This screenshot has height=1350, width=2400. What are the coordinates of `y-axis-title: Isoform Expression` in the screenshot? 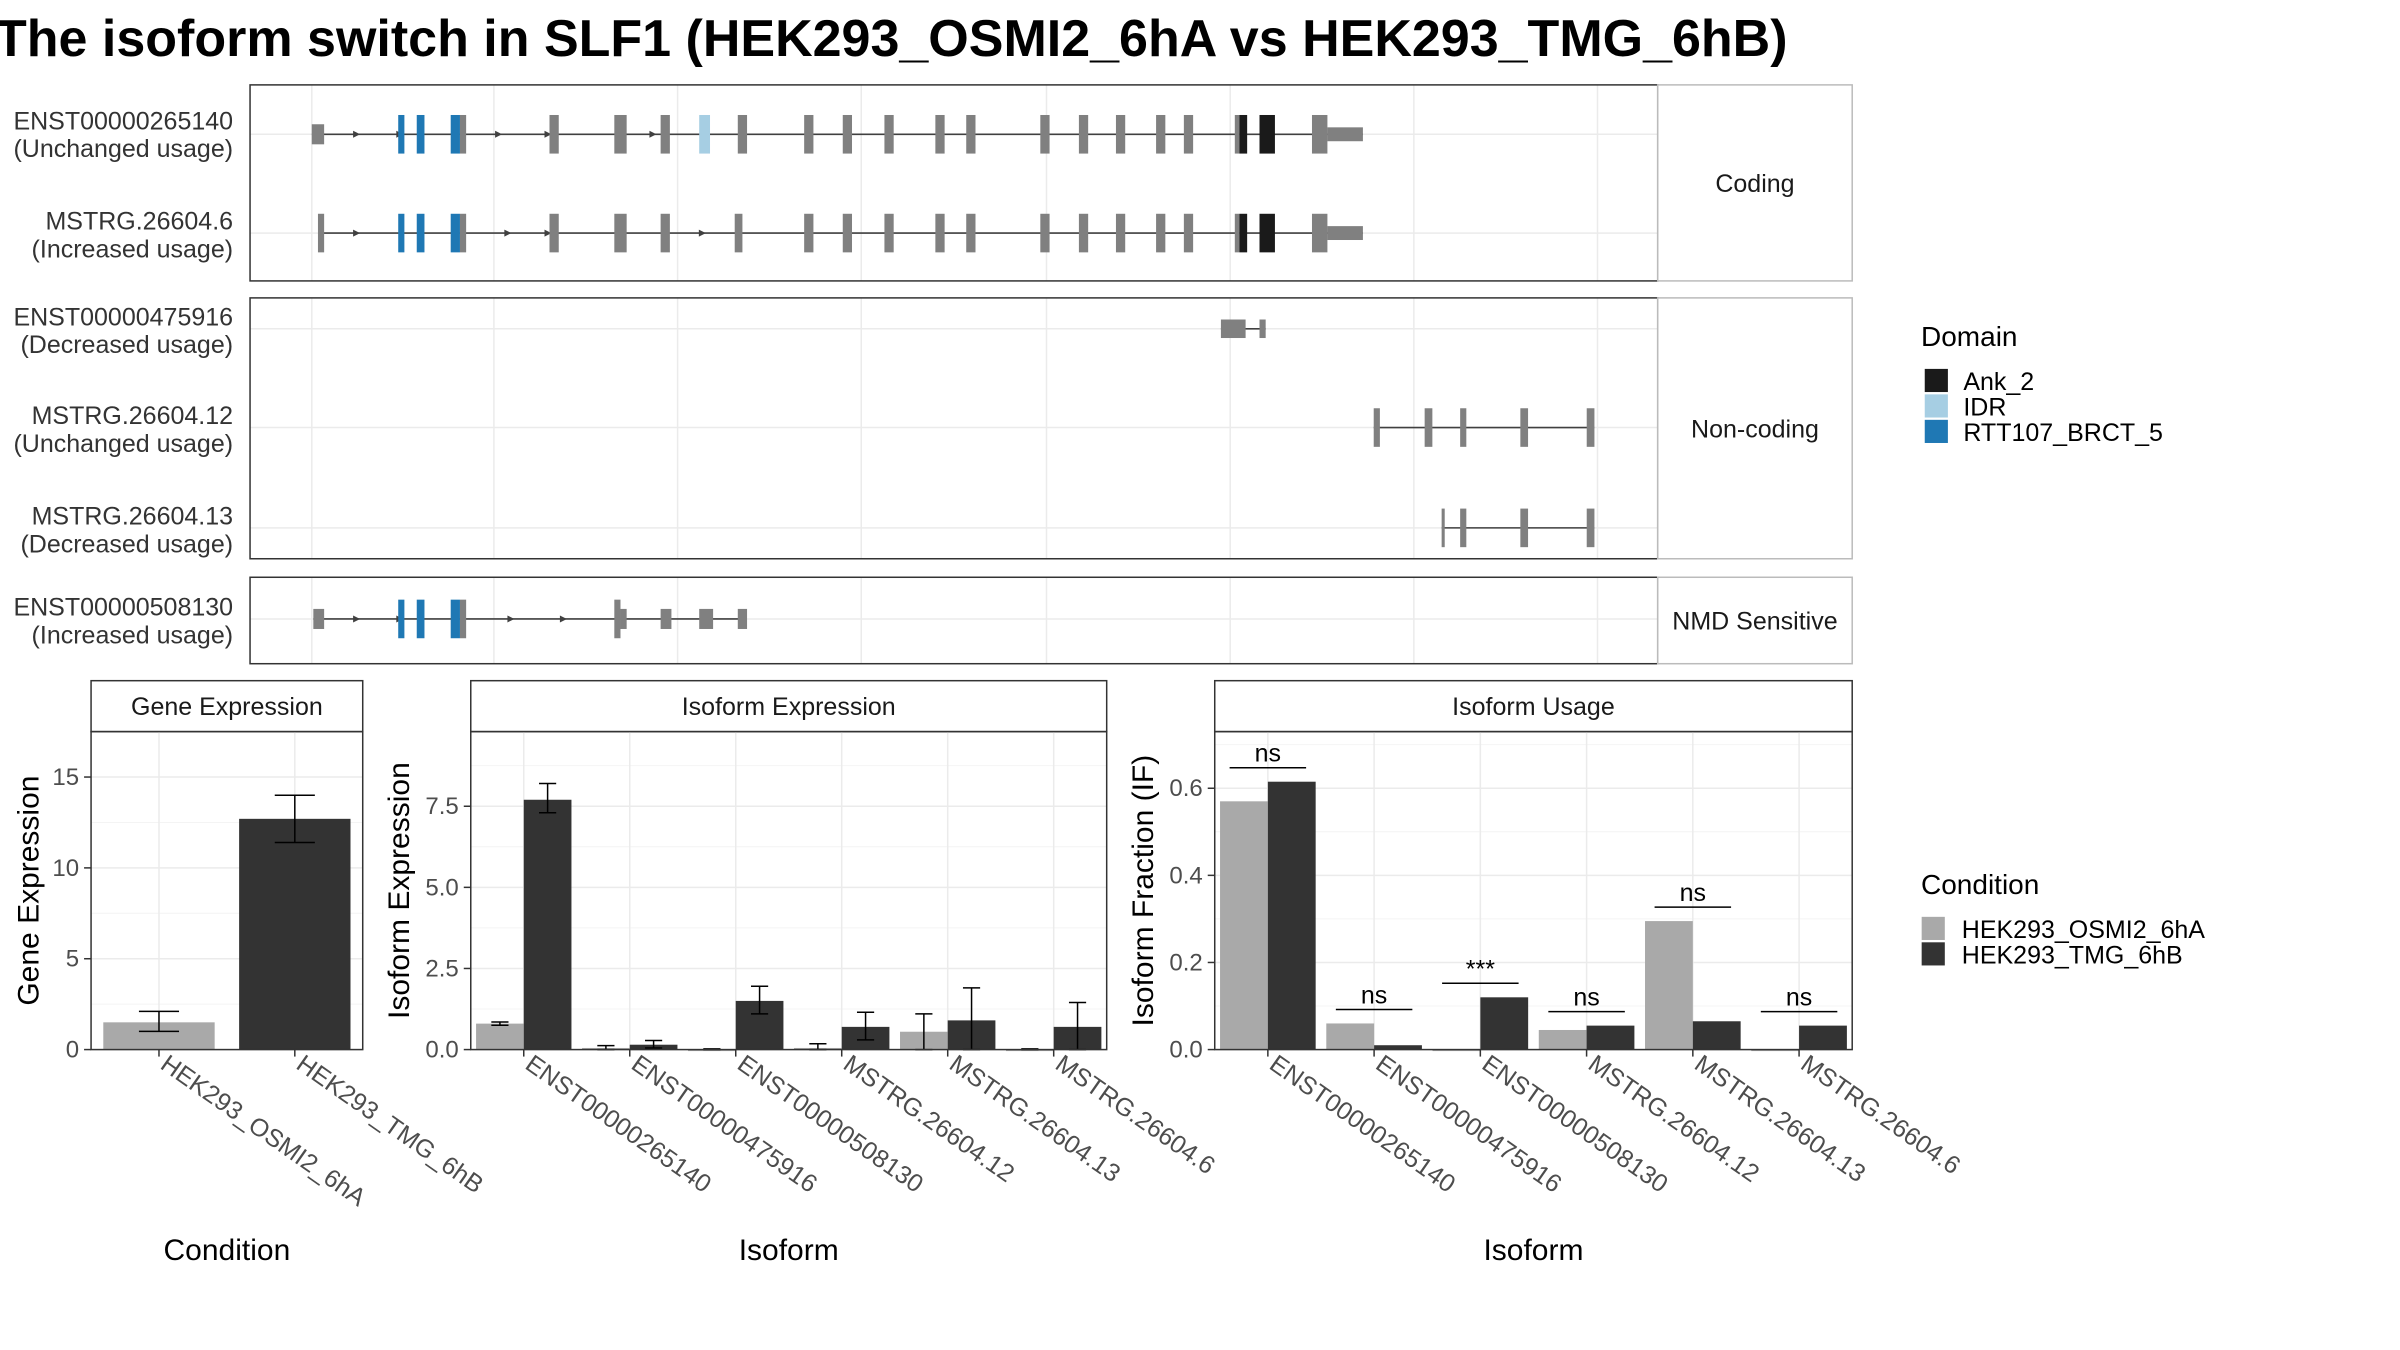 It's located at (399, 890).